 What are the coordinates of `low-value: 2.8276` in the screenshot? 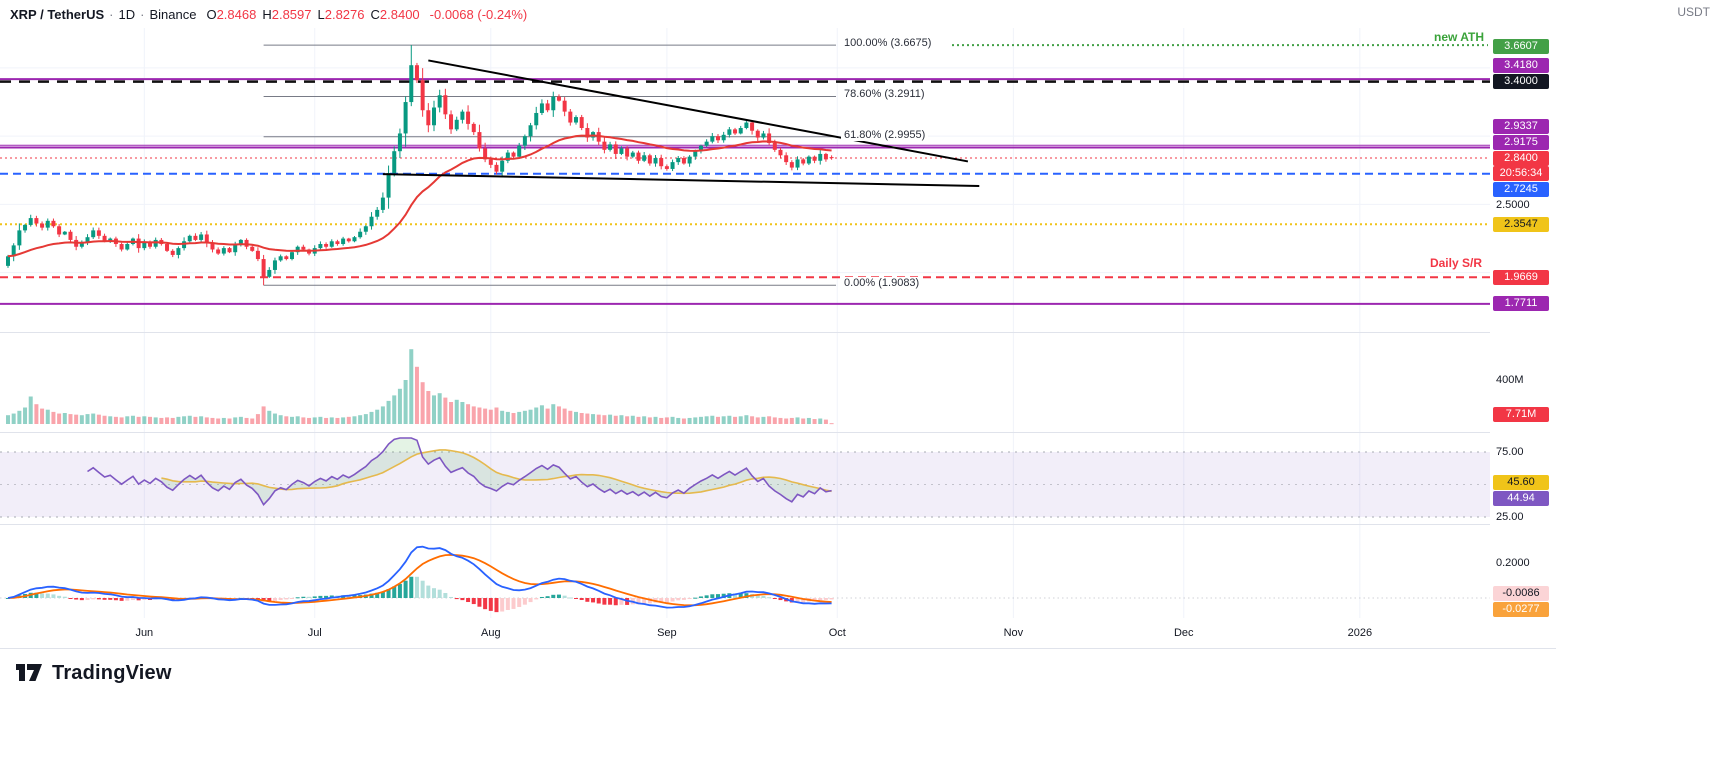 It's located at (344, 14).